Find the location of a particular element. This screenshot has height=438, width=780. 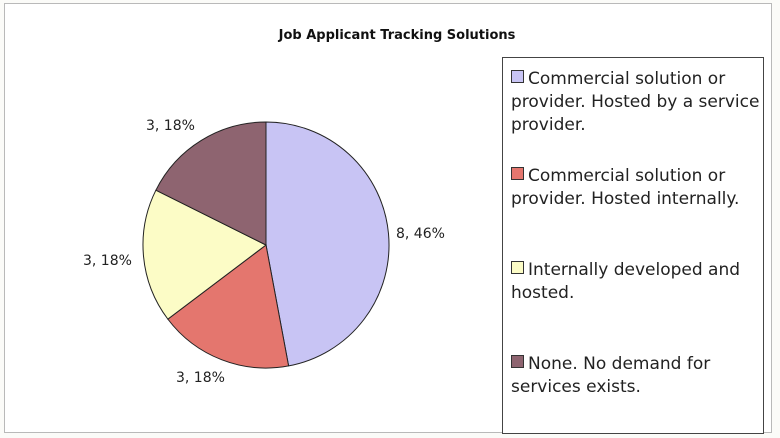

data-label-internally-developed: 3, 18% is located at coordinates (107, 261).